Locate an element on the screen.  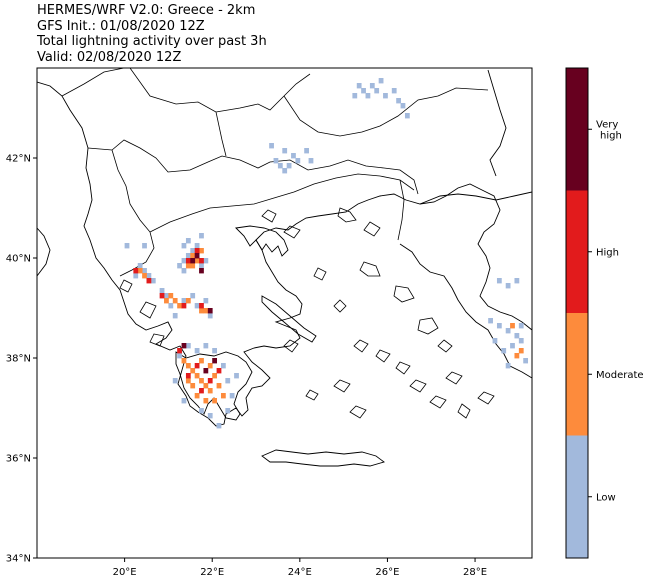
turkey-aegean-coast is located at coordinates (465, 311).